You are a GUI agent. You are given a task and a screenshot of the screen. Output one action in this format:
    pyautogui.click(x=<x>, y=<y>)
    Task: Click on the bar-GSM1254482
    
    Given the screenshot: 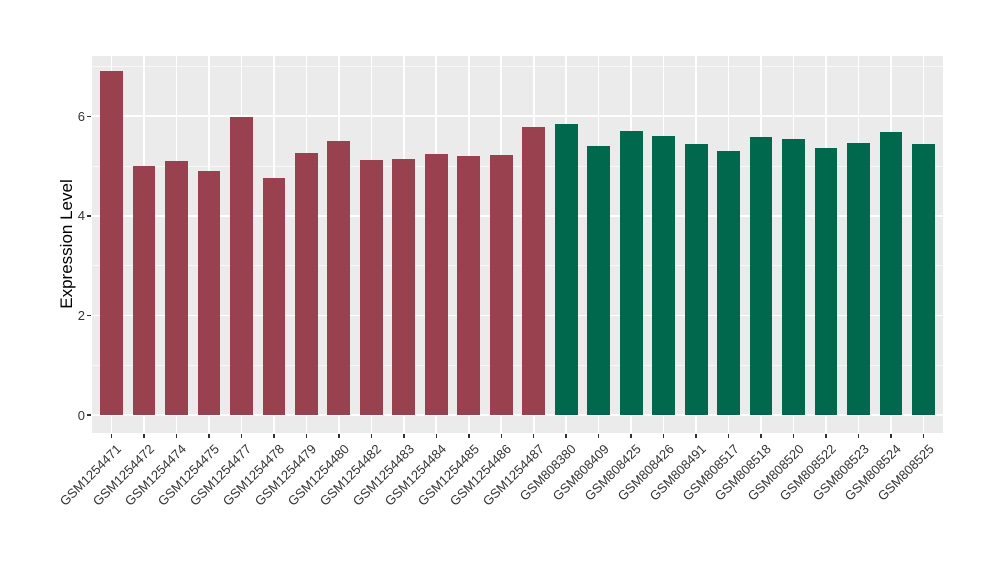 What is the action you would take?
    pyautogui.click(x=371, y=287)
    